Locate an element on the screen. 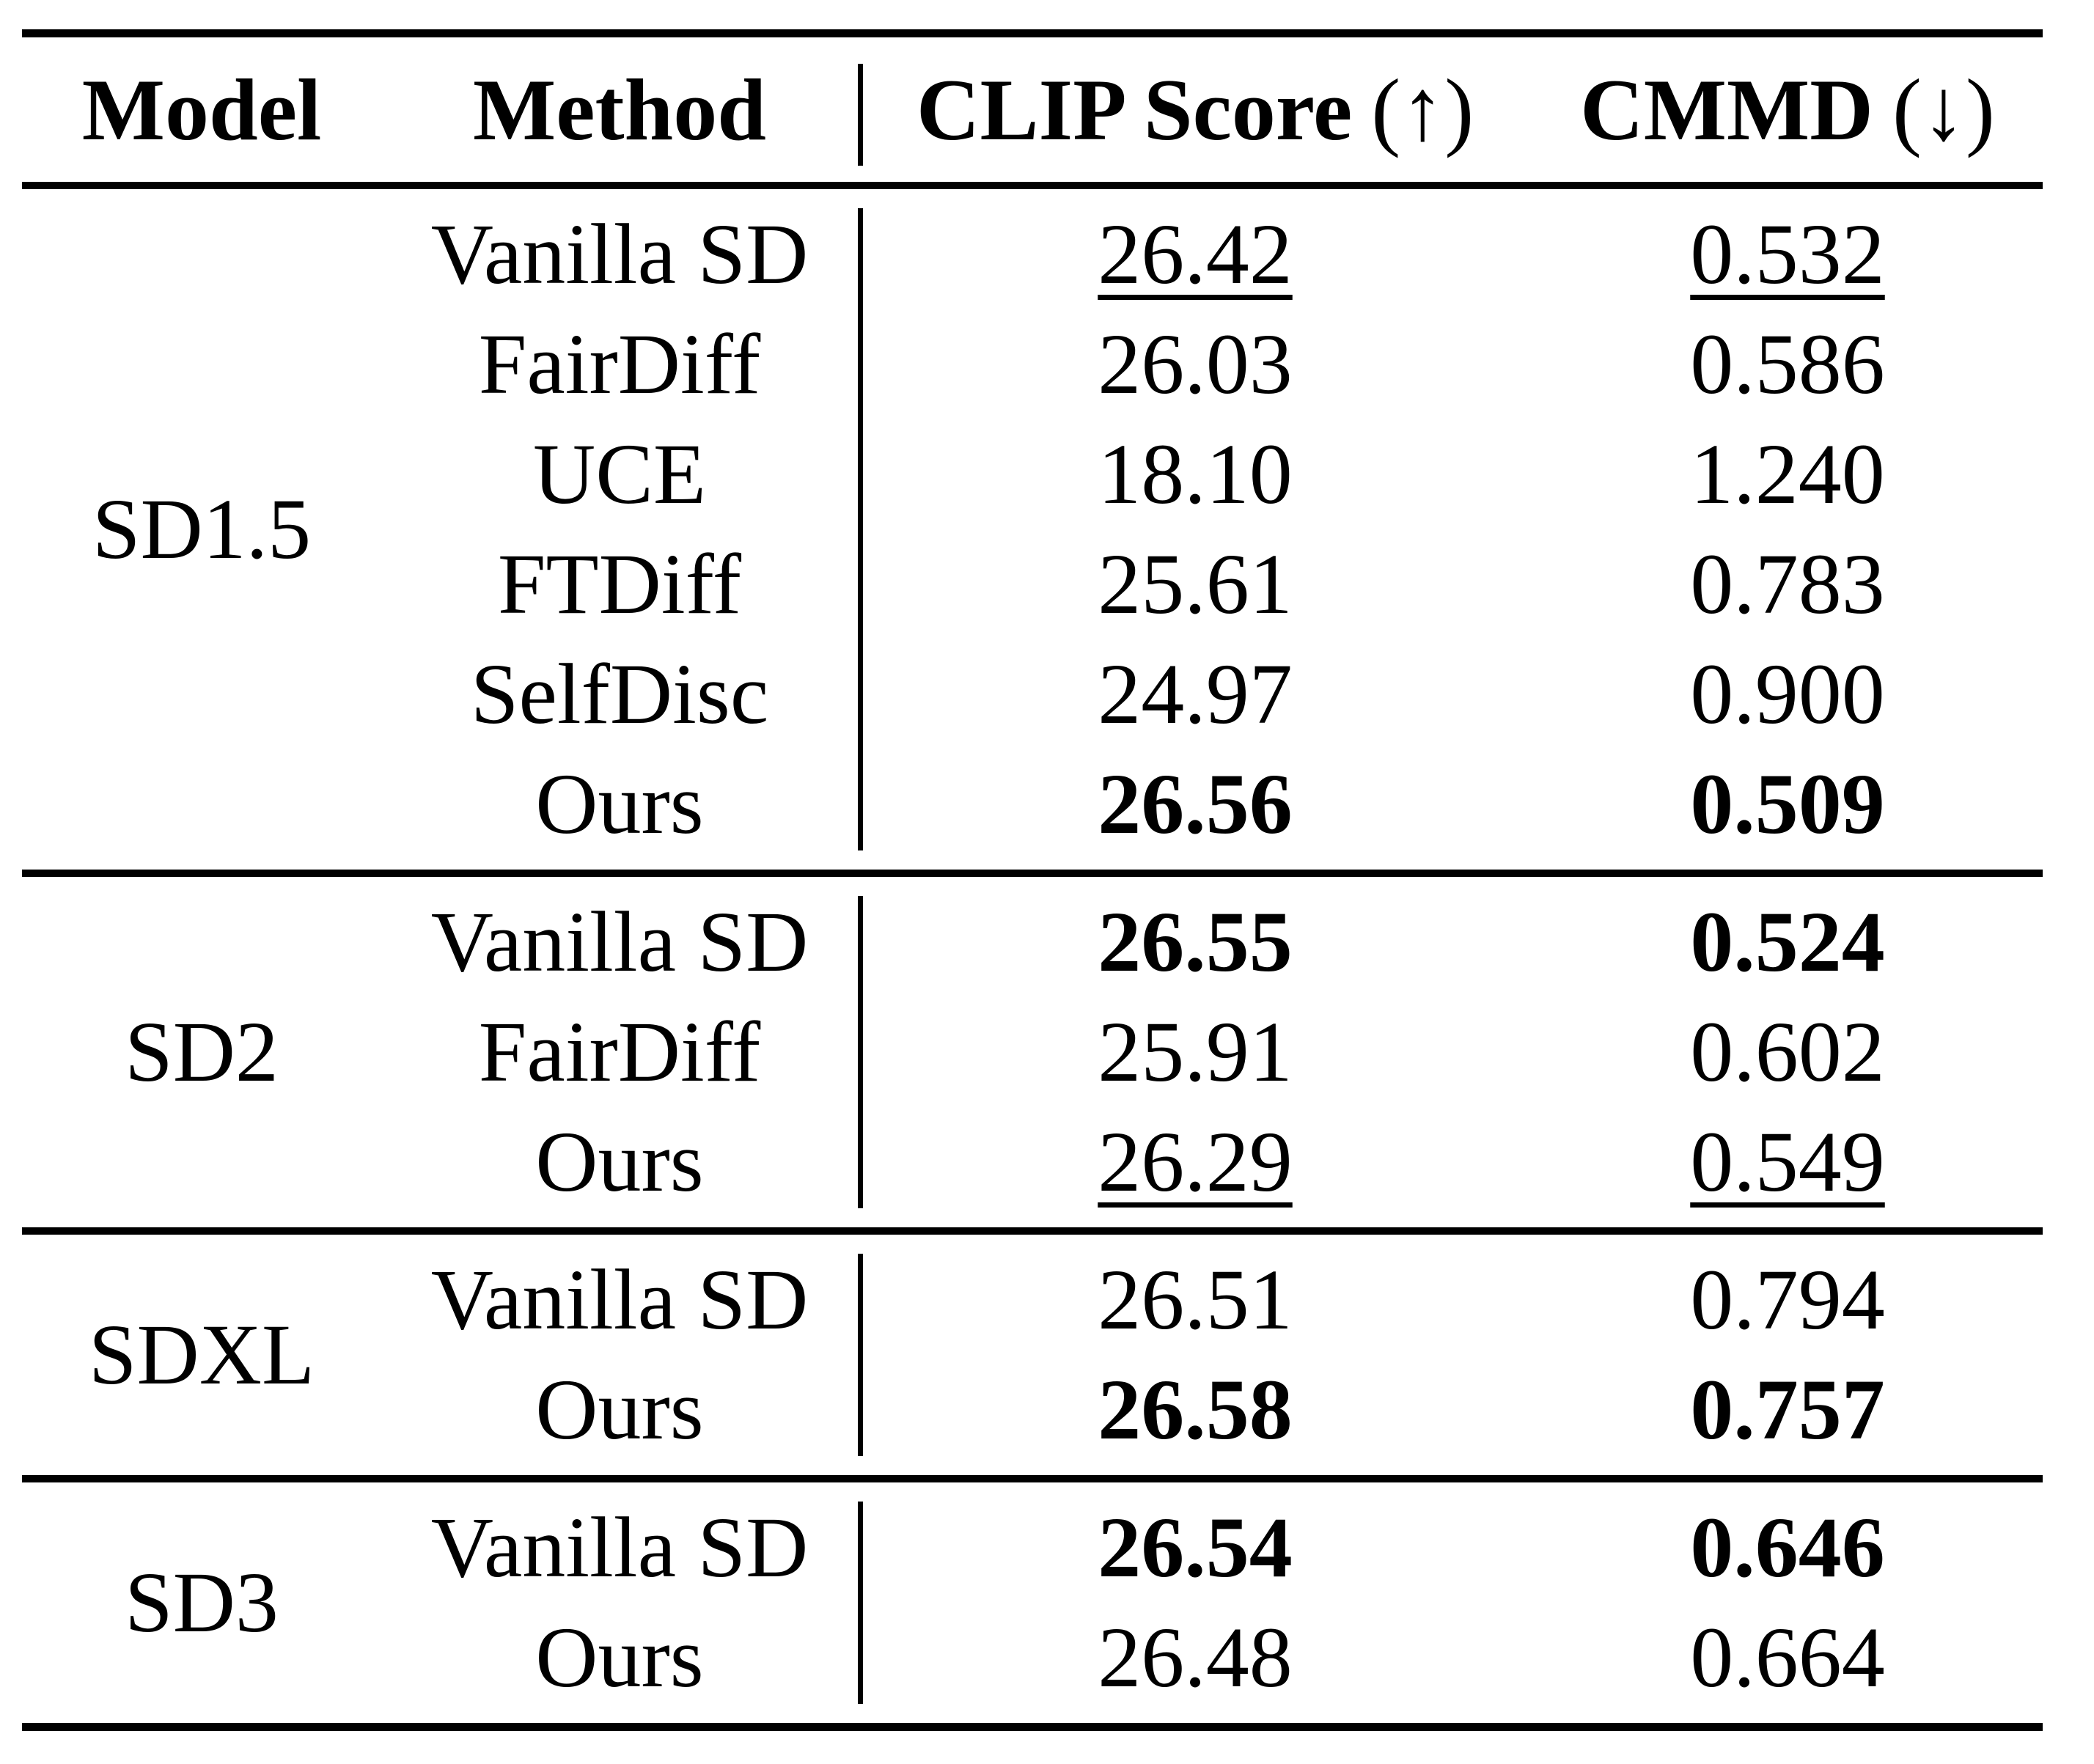 The image size is (2094, 1764). clip-score-value: 25.61 is located at coordinates (1195, 584).